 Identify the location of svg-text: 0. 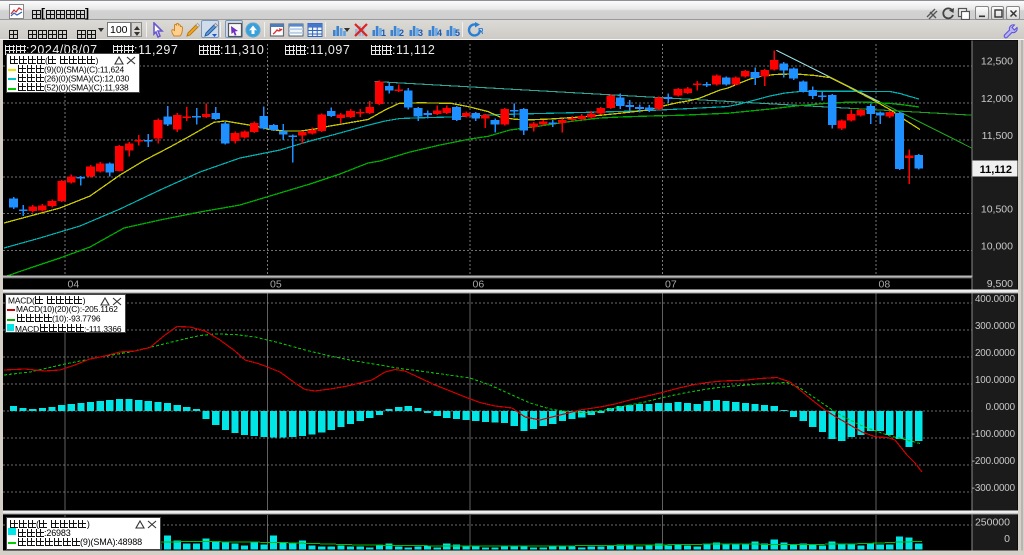
(1007, 539).